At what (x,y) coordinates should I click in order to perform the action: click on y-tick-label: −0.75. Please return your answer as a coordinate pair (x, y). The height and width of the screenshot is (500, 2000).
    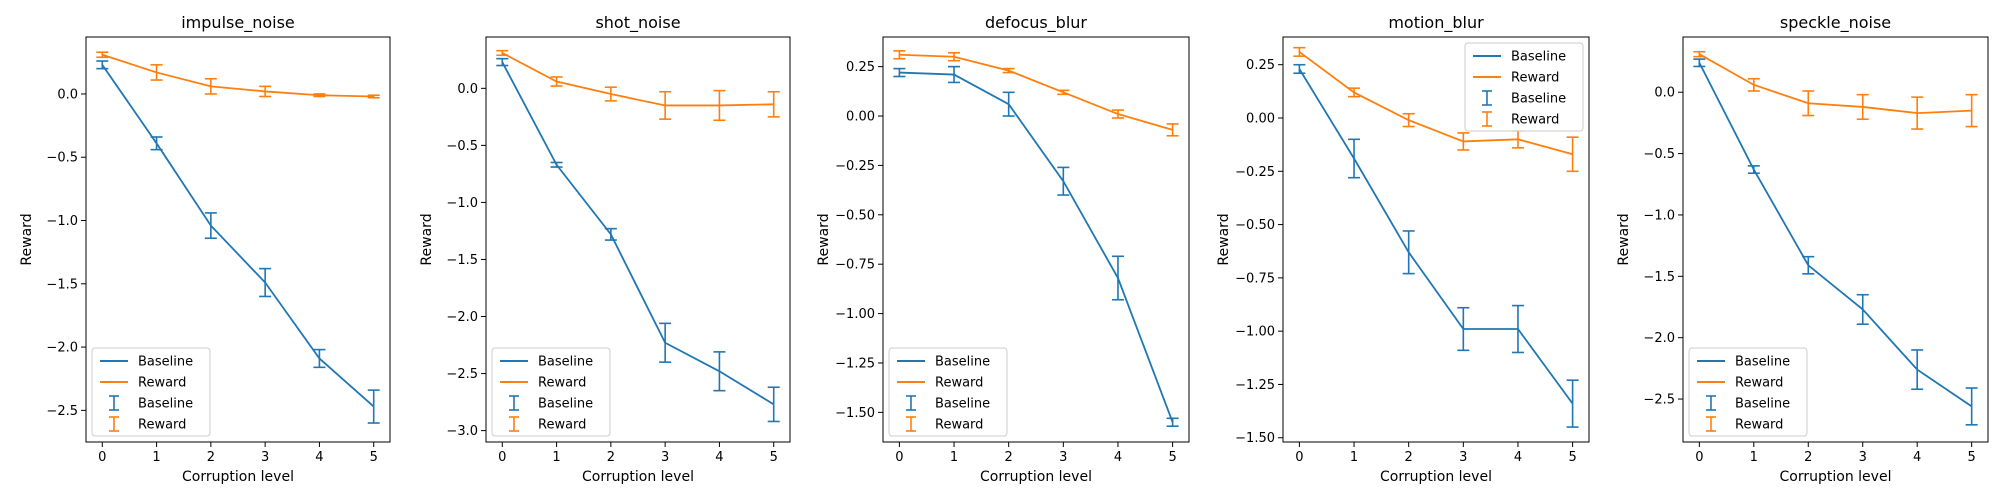
    Looking at the image, I should click on (855, 265).